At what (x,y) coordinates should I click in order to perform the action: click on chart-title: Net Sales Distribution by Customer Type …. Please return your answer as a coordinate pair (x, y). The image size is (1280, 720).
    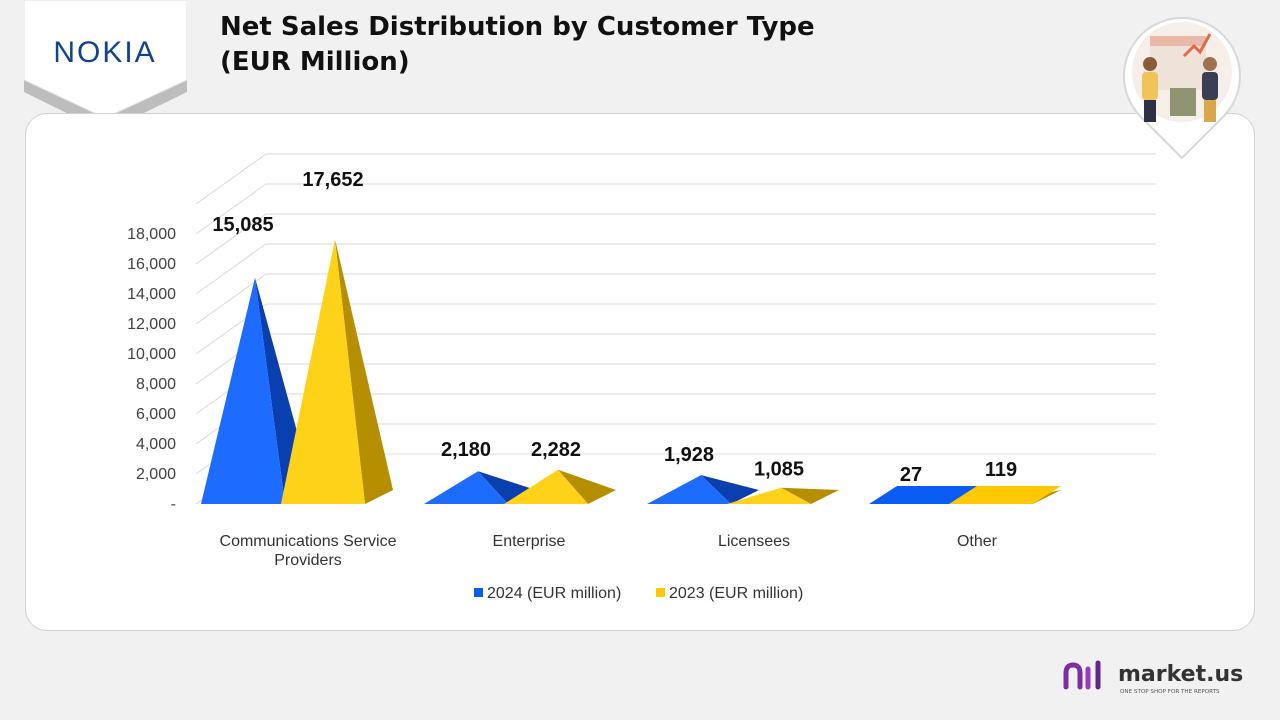
    Looking at the image, I should click on (580, 45).